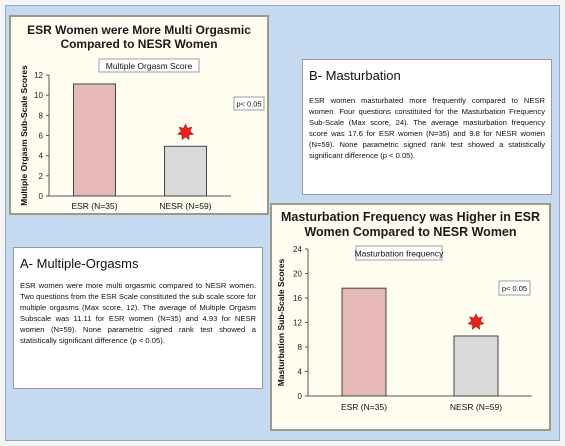 The image size is (565, 446). What do you see at coordinates (281, 322) in the screenshot?
I see `y-axis-label: Masturbation Sub-Scale Scores` at bounding box center [281, 322].